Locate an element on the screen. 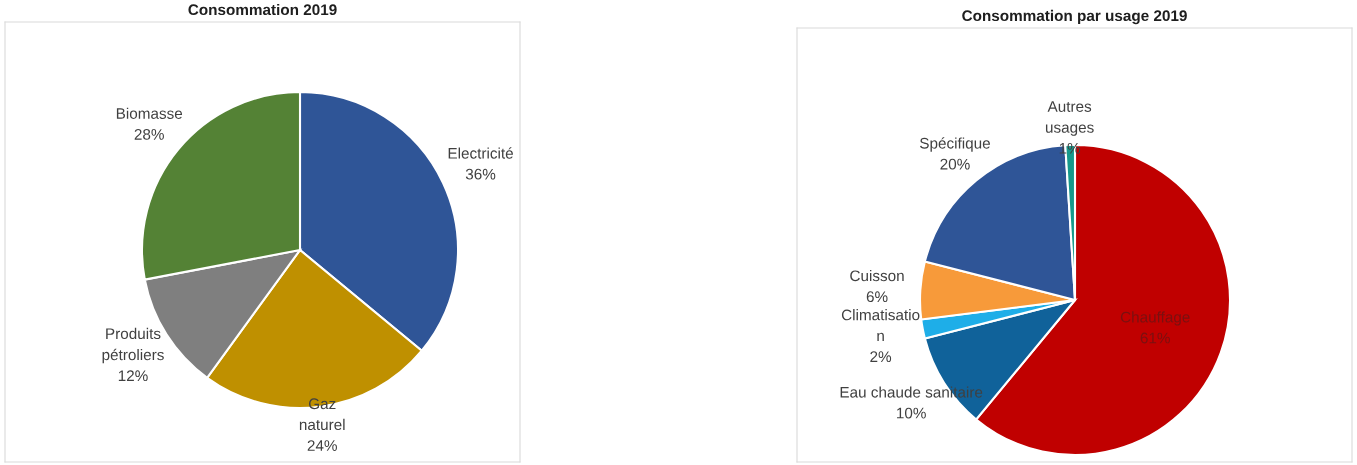 The image size is (1357, 465). data-label: 12% is located at coordinates (133, 376).